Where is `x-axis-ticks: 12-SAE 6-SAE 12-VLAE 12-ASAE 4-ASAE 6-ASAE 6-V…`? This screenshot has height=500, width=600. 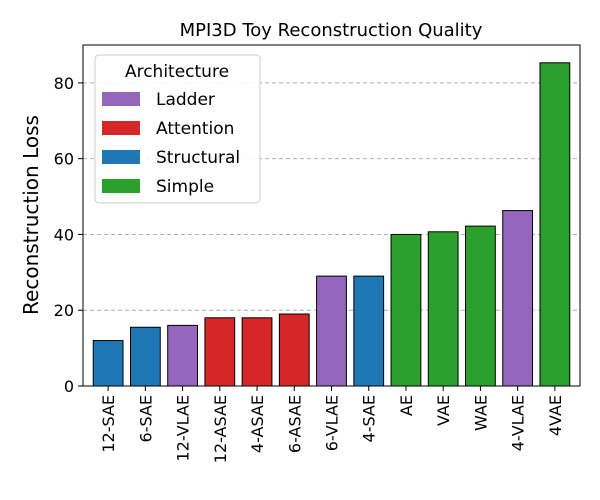
x-axis-ticks: 12-SAE 6-SAE 12-VLAE 12-ASAE 4-ASAE 6-ASAE 6-V… is located at coordinates (332, 424).